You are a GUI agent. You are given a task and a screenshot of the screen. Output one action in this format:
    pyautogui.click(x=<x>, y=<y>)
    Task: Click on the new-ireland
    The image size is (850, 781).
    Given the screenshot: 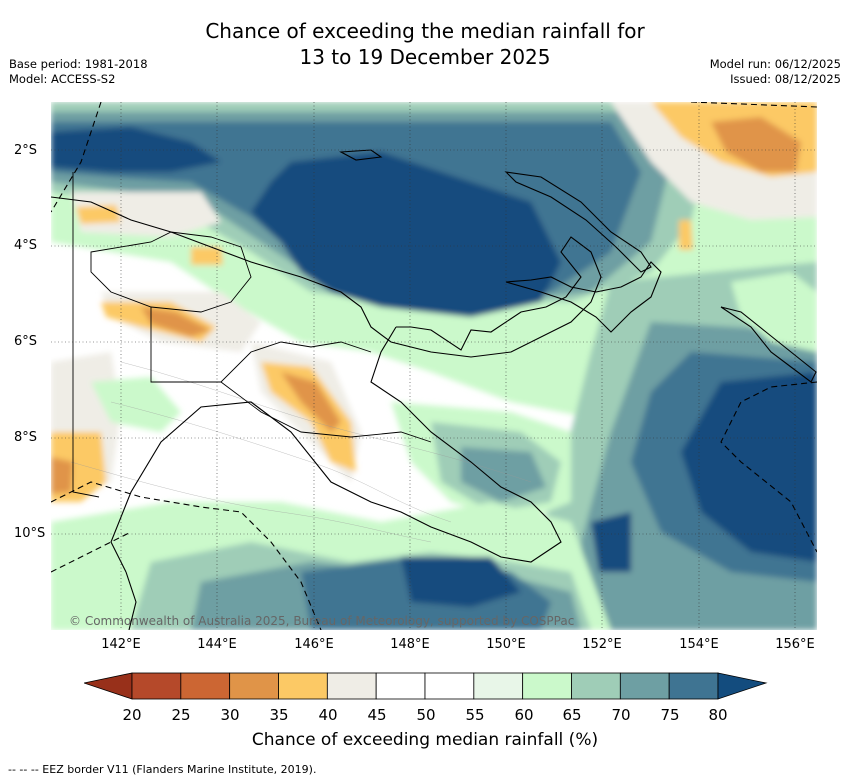 What is the action you would take?
    pyautogui.click(x=578, y=222)
    